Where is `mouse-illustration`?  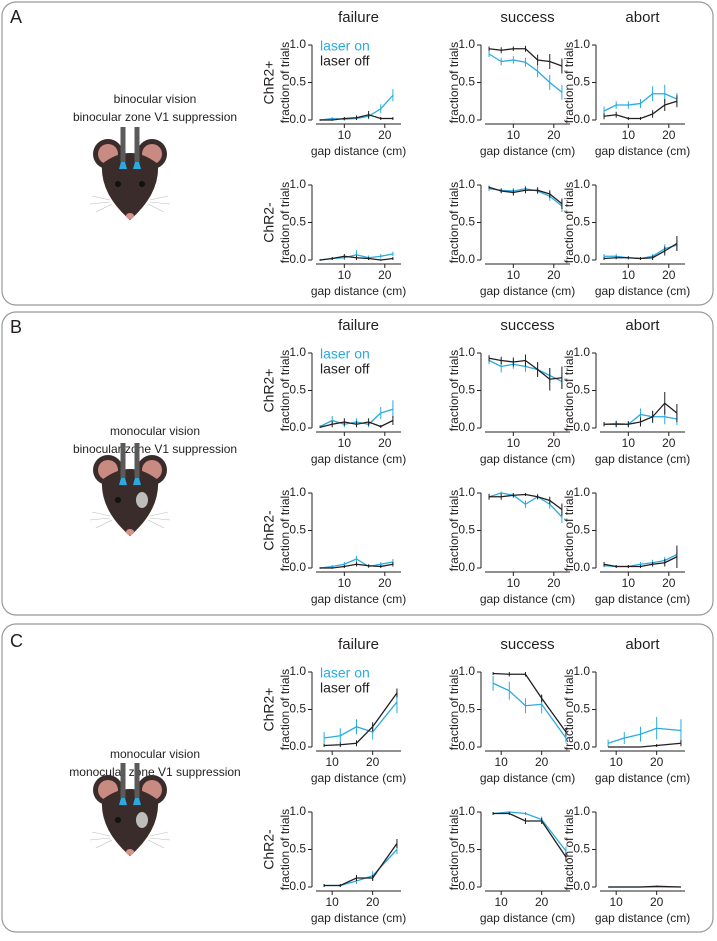
mouse-illustration is located at coordinates (130, 809).